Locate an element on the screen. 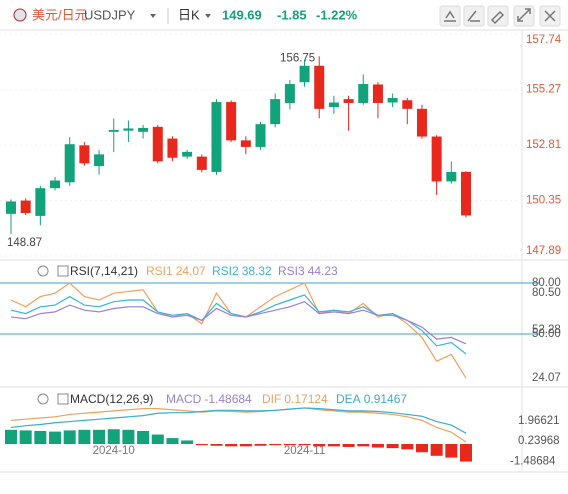 The image size is (568, 494). legend-value: 38.32 is located at coordinates (257, 271).